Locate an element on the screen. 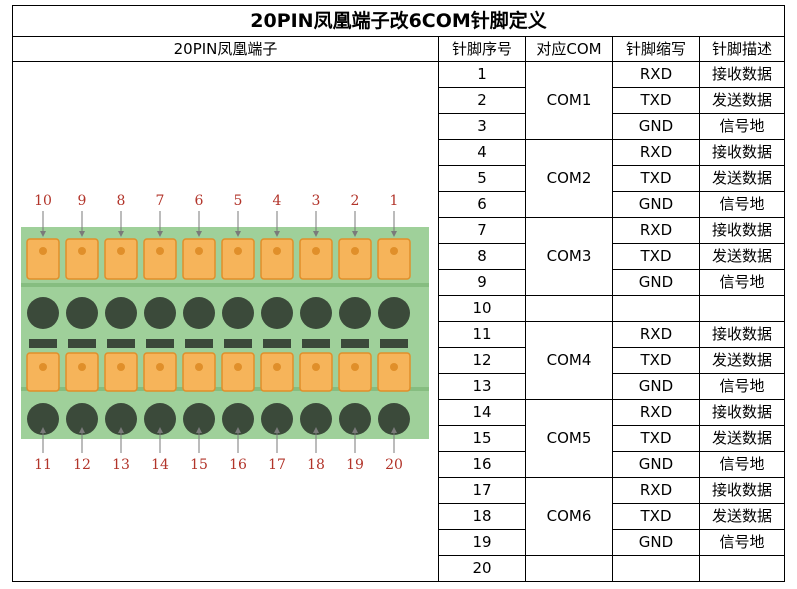 The width and height of the screenshot is (797, 589). pin-number-cell: 11 is located at coordinates (482, 334).